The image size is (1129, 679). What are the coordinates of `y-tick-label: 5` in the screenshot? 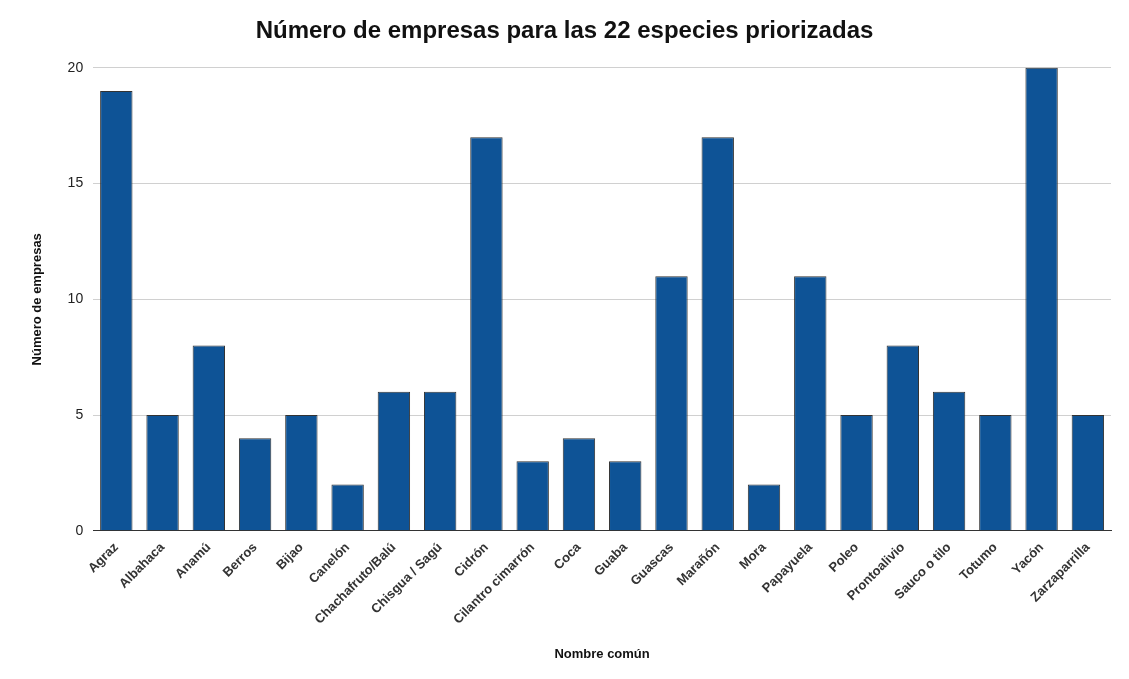 It's located at (79, 413).